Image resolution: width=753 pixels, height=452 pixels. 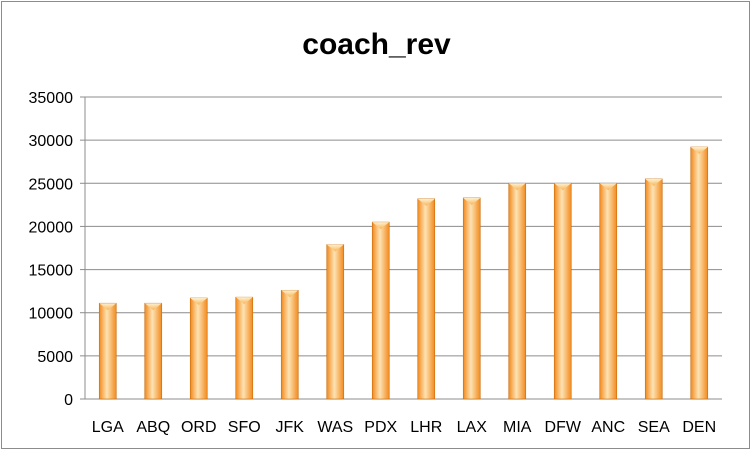 I want to click on x-tick-label: JFK, so click(x=290, y=427).